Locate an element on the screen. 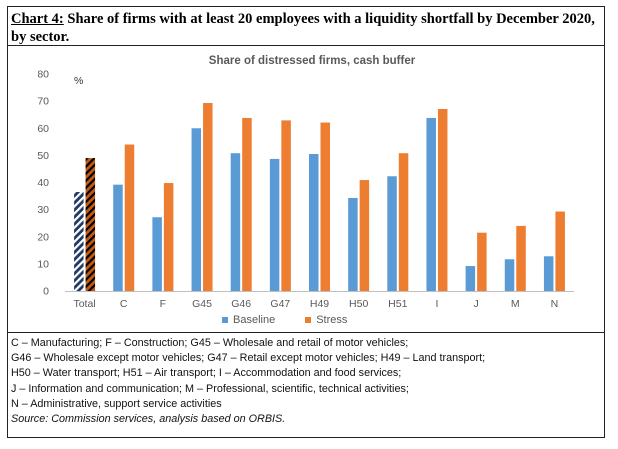 The image size is (618, 449). bar-baseline-f is located at coordinates (157, 254).